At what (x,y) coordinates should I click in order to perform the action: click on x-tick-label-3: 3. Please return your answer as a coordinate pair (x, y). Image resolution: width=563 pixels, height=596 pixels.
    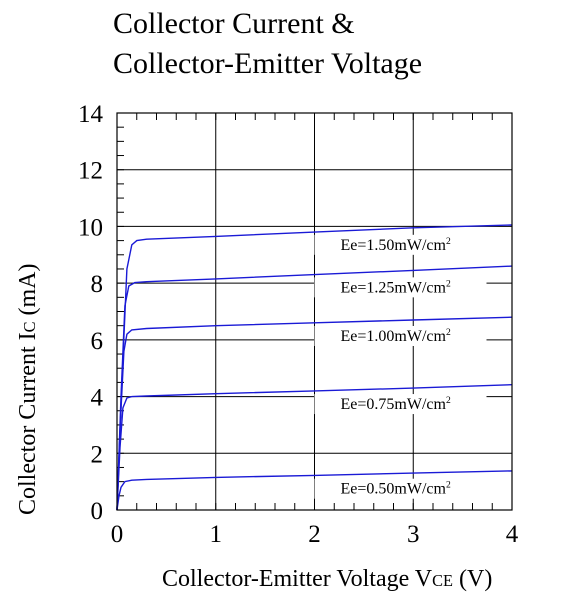
    Looking at the image, I should click on (413, 534).